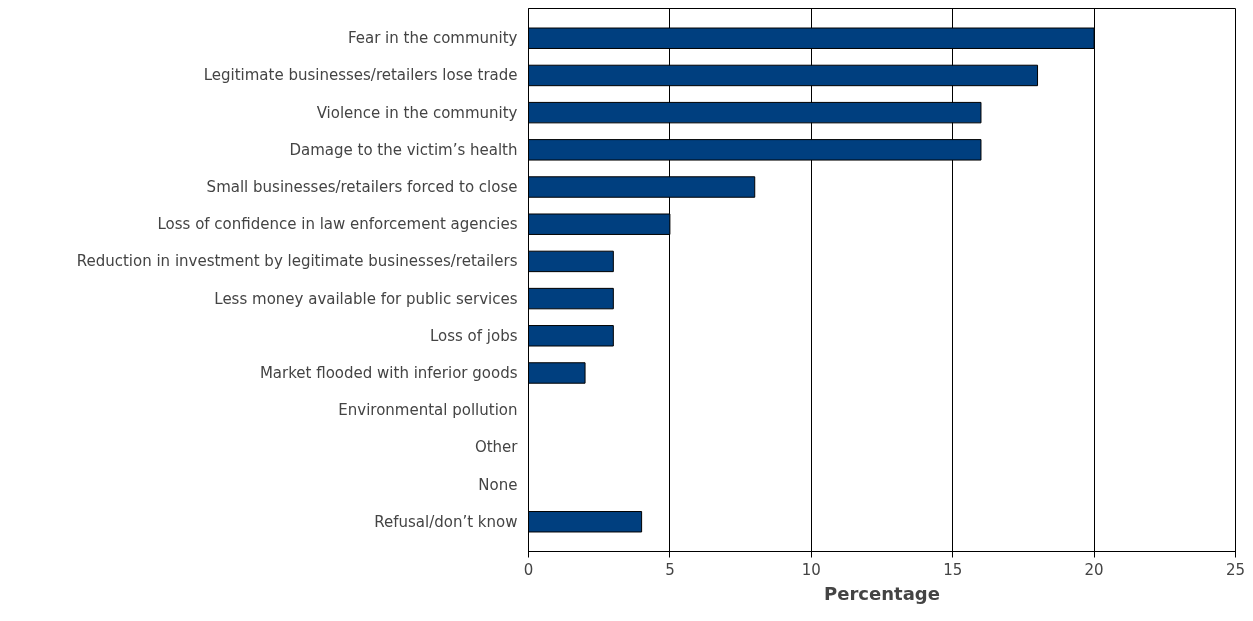 The height and width of the screenshot is (621, 1253). Describe the element at coordinates (473, 335) in the screenshot. I see `y-tick-label: Loss of jobs` at that location.